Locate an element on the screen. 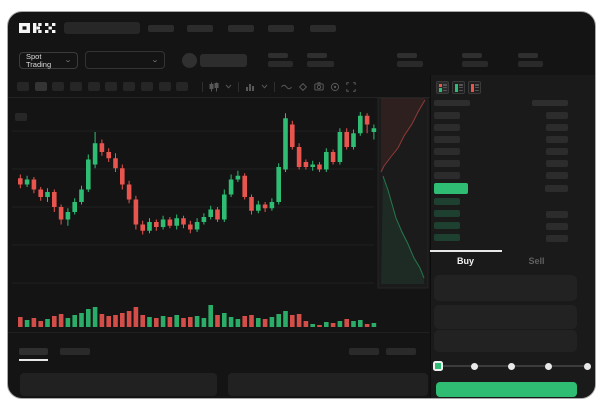  bids-bar is located at coordinates (456, 87).